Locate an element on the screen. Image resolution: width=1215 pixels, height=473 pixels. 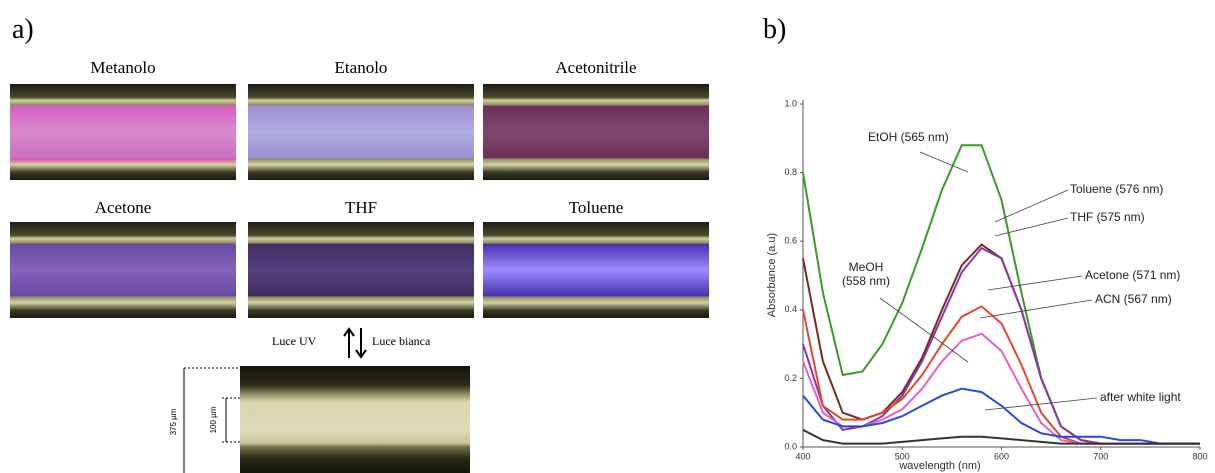
scale-label: 100 µm is located at coordinates (213, 419).